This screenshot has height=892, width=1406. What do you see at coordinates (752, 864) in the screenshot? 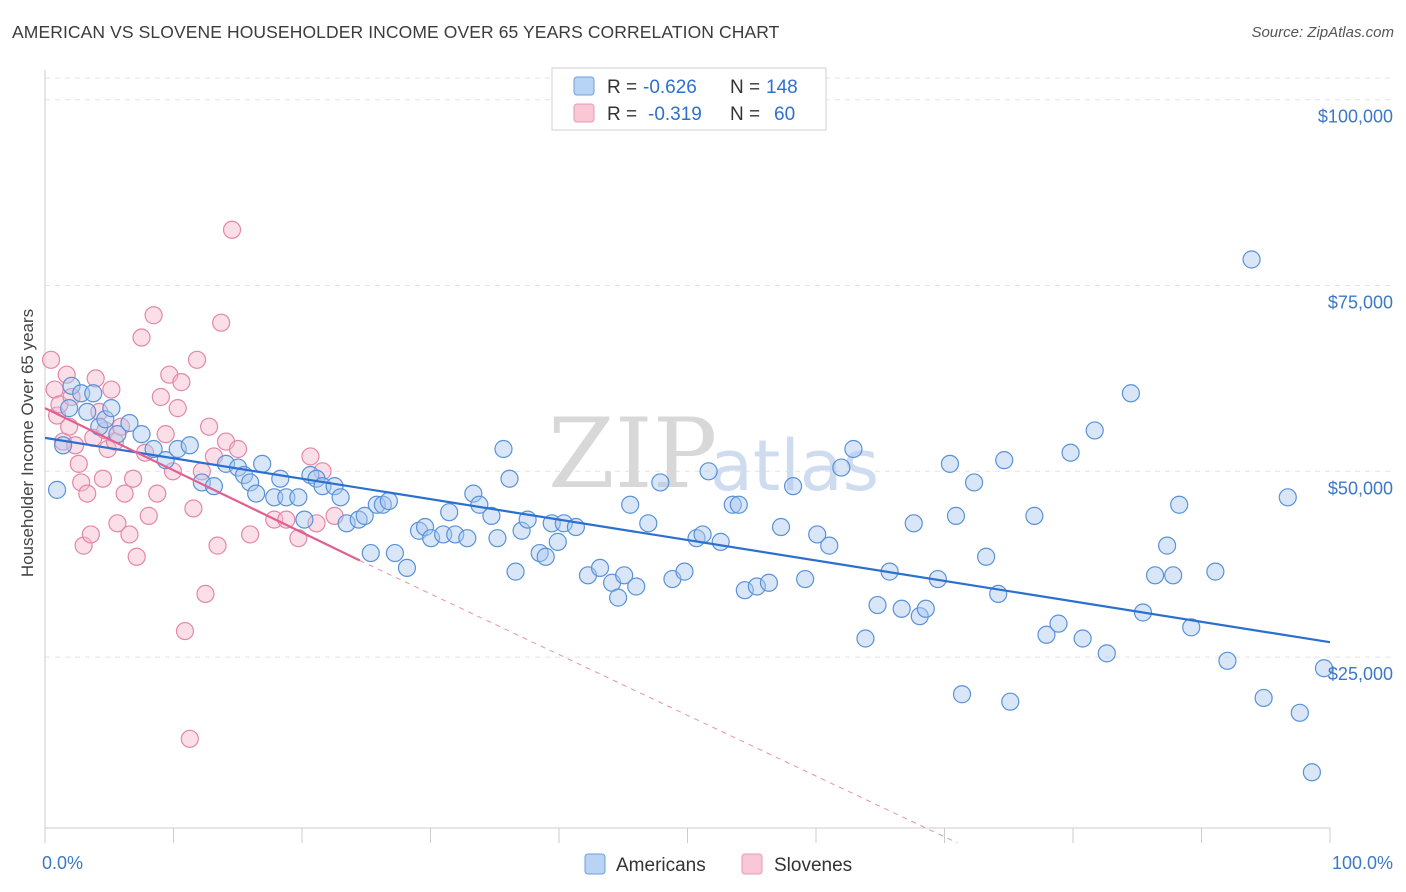
I see `bottom-legend-swatch-slovenes` at bounding box center [752, 864].